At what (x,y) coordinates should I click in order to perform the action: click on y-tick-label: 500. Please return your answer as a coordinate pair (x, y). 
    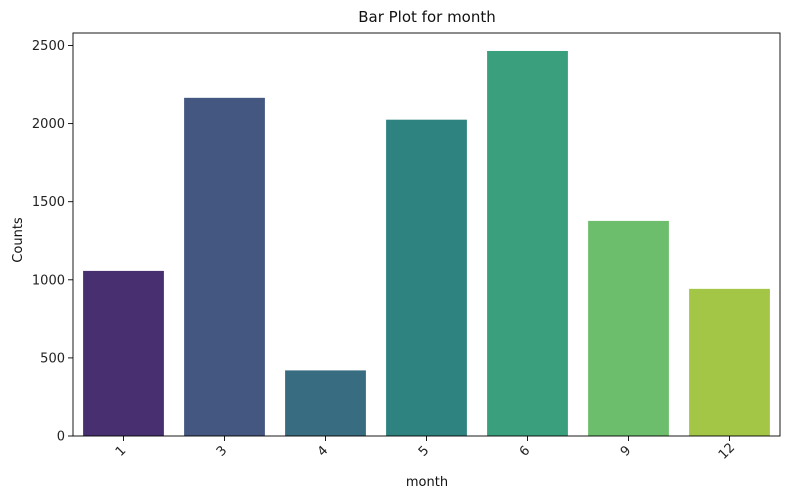
    Looking at the image, I should click on (52, 358).